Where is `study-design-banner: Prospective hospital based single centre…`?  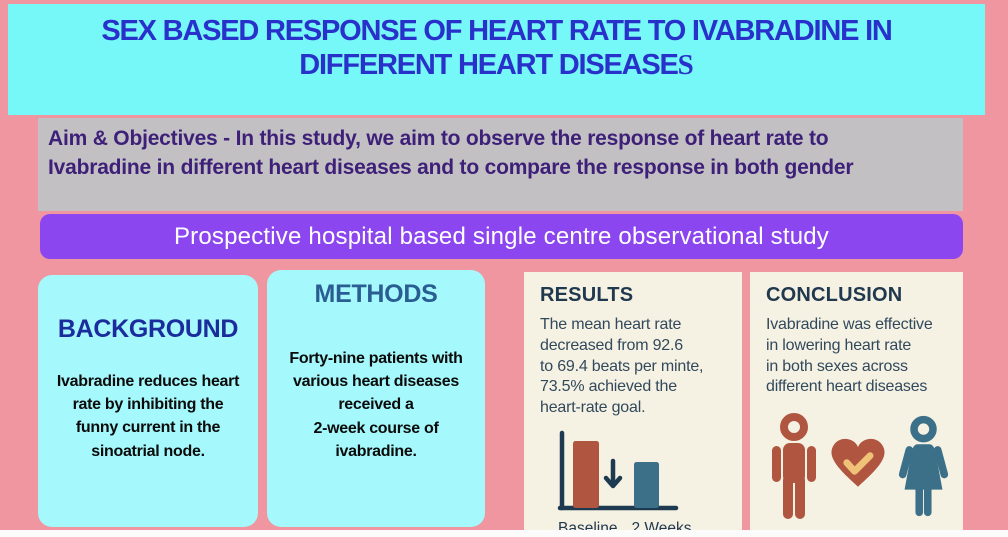 study-design-banner: Prospective hospital based single centre… is located at coordinates (501, 236).